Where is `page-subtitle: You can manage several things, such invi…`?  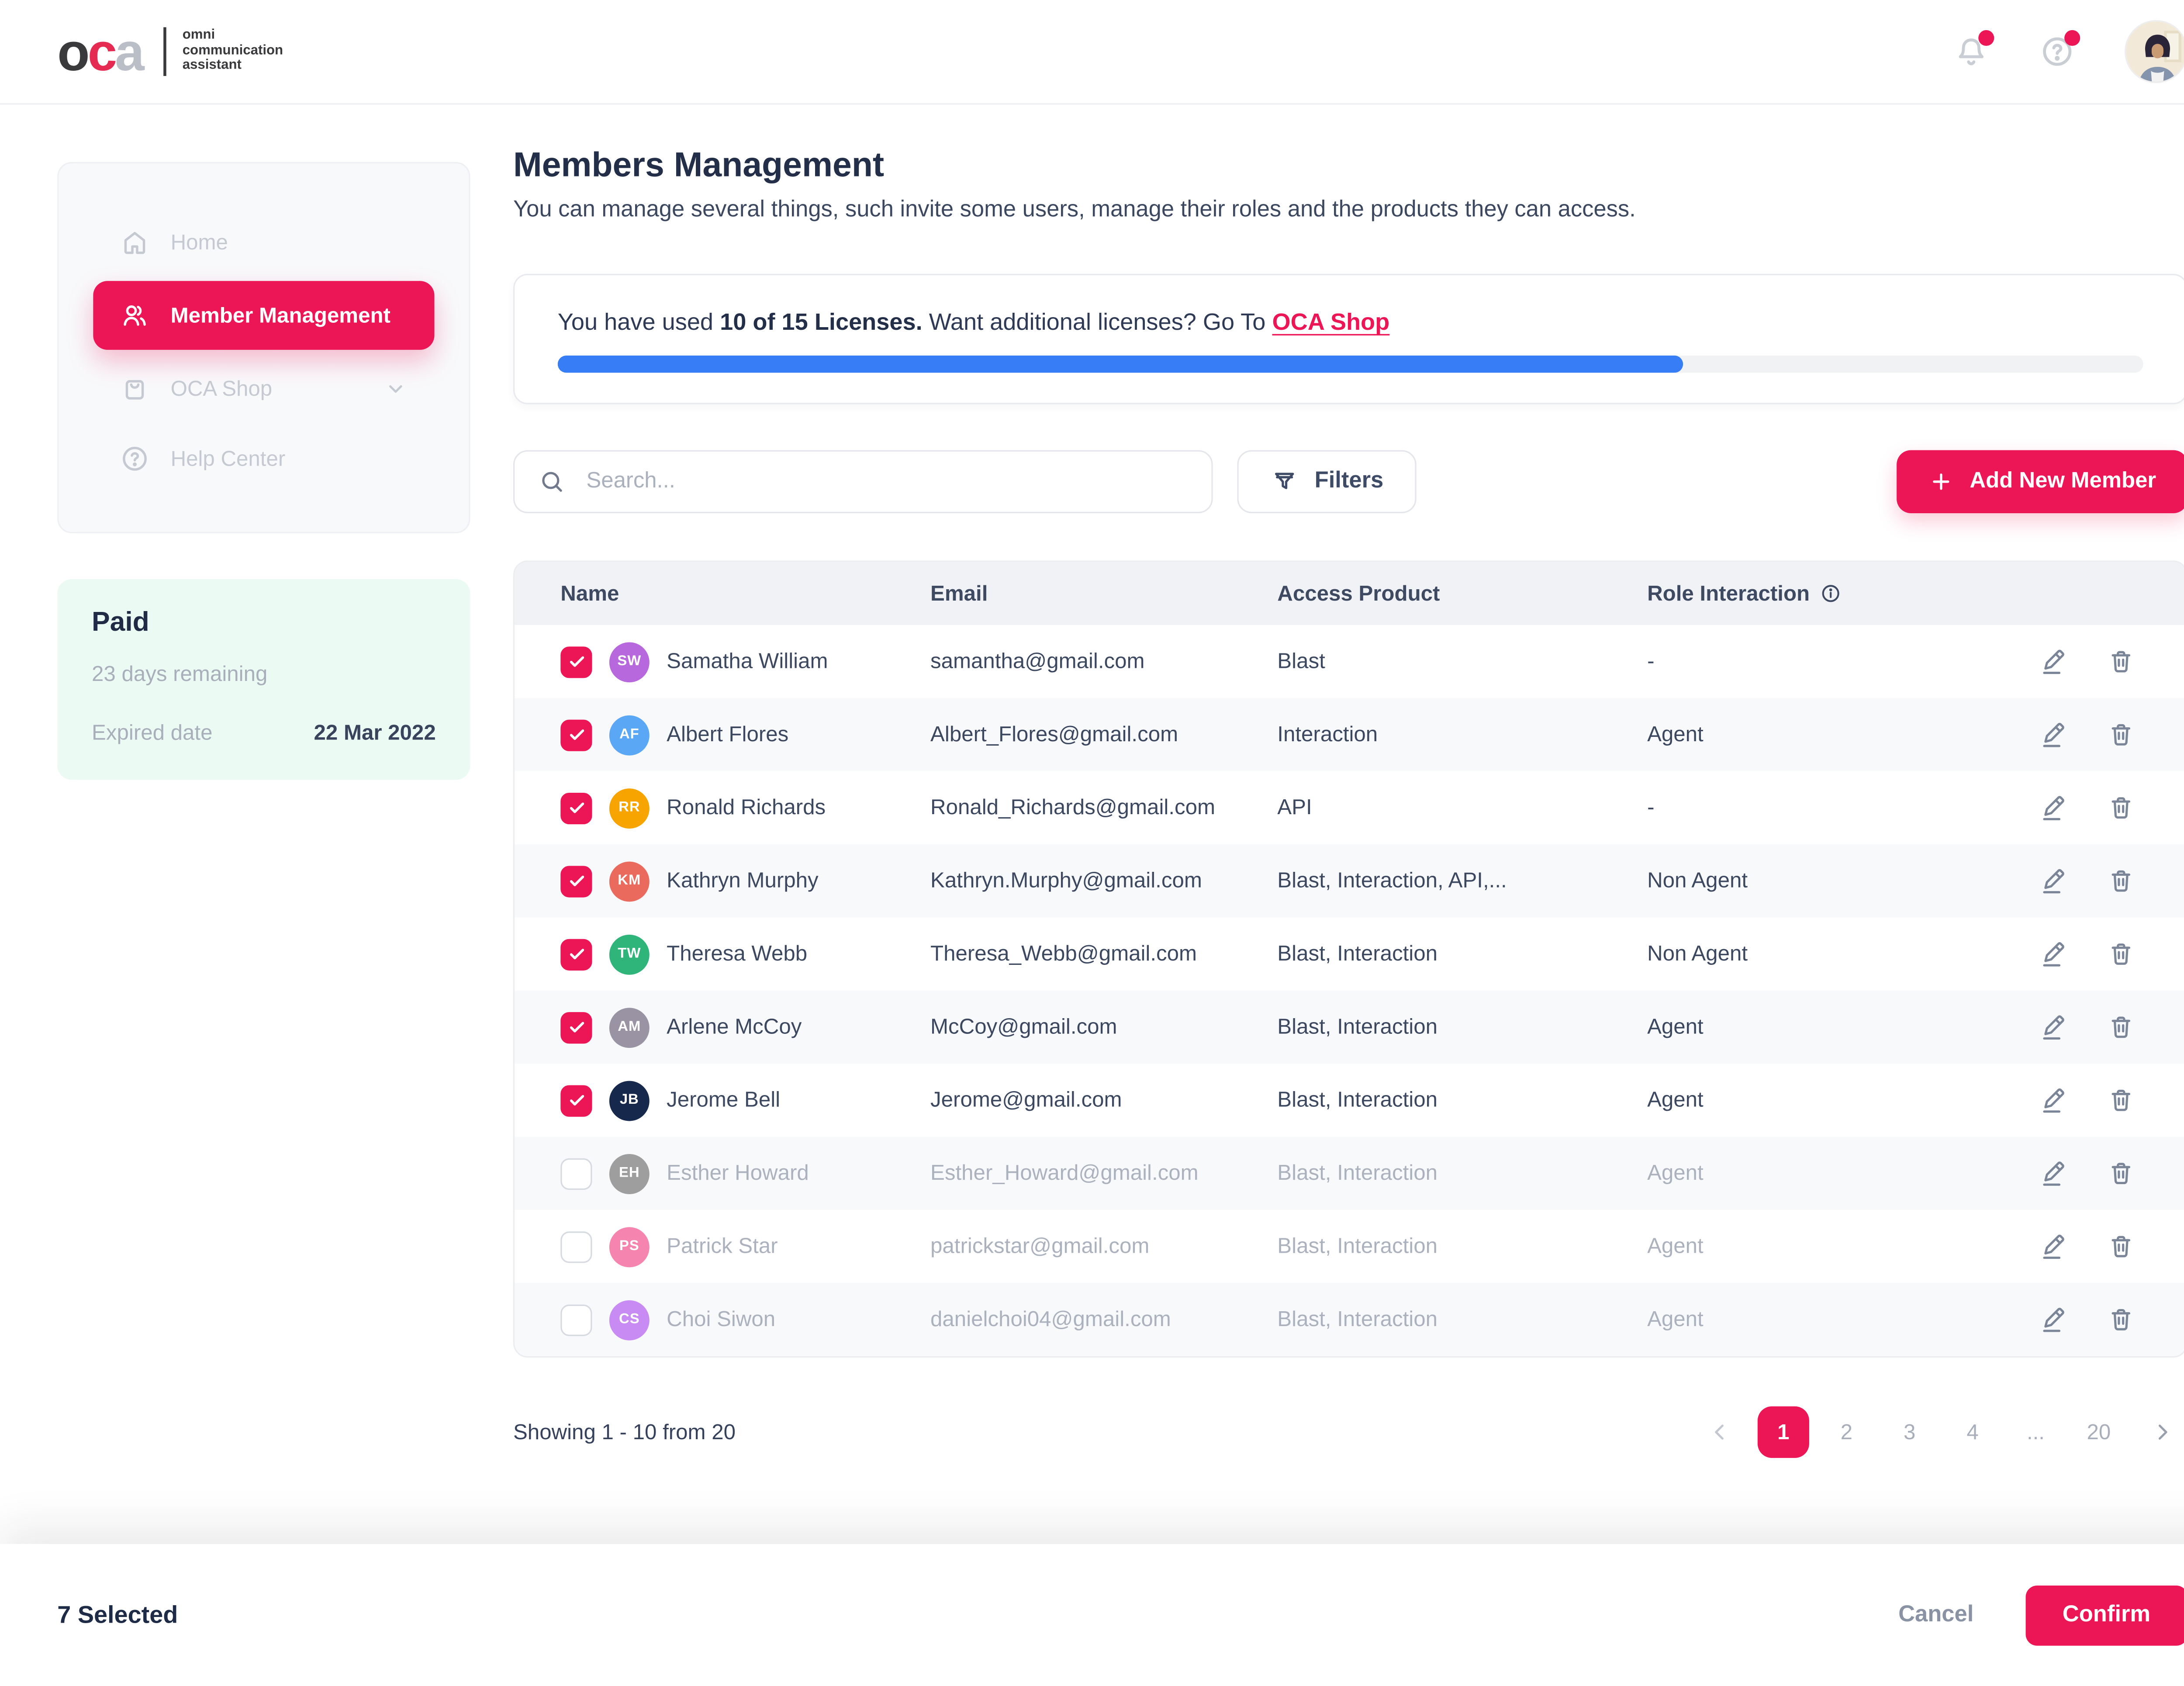 page-subtitle: You can manage several things, such invi… is located at coordinates (1074, 209).